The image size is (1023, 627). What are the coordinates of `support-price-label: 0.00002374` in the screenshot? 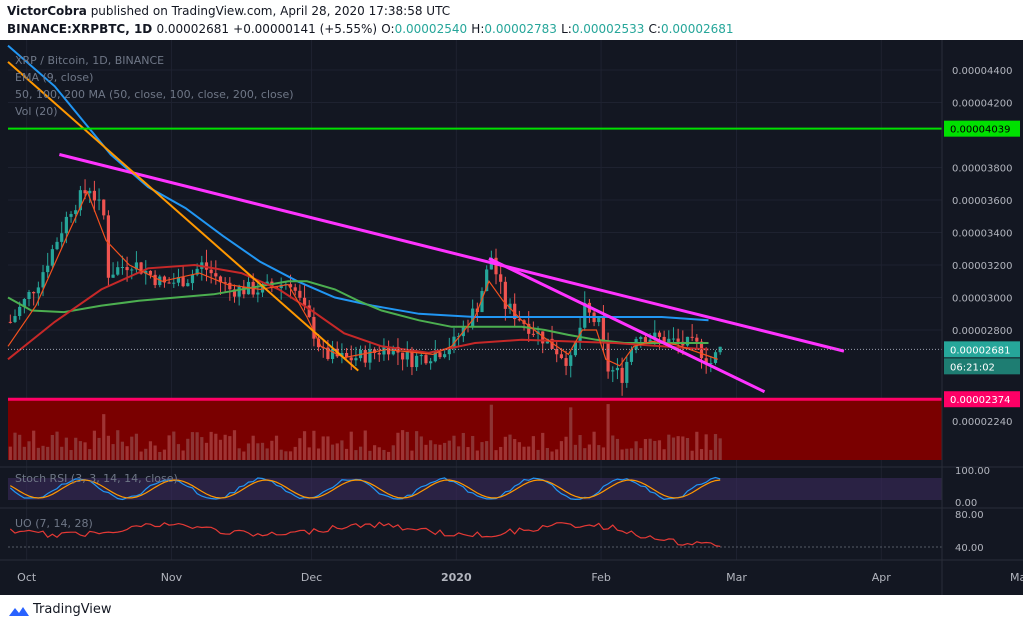 It's located at (980, 400).